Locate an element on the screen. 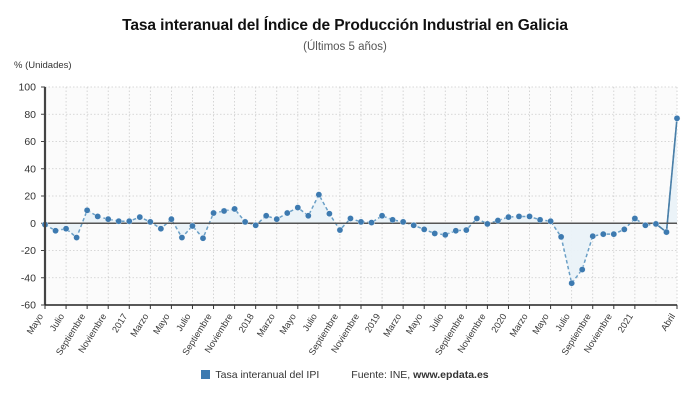 The image size is (690, 406). legend-swatch-icon is located at coordinates (206, 374).